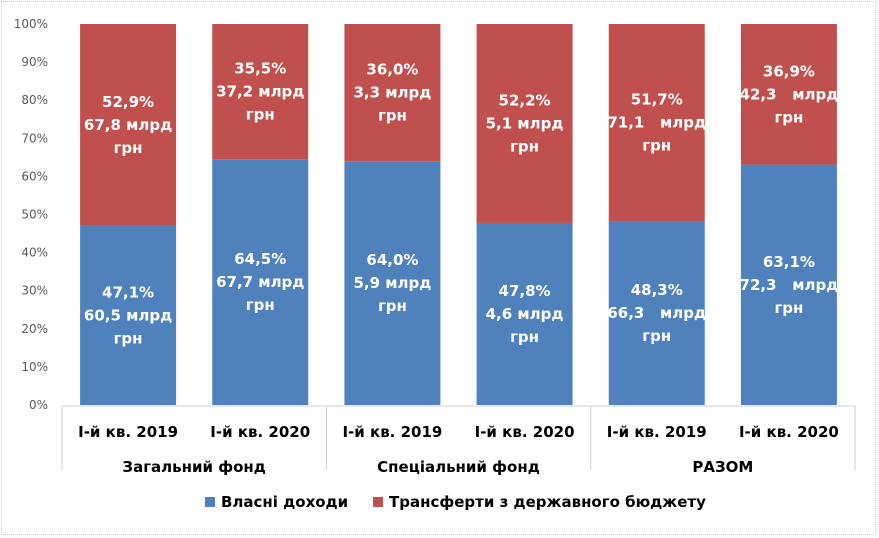  Describe the element at coordinates (34, 62) in the screenshot. I see `y-tick-label: 90%` at that location.